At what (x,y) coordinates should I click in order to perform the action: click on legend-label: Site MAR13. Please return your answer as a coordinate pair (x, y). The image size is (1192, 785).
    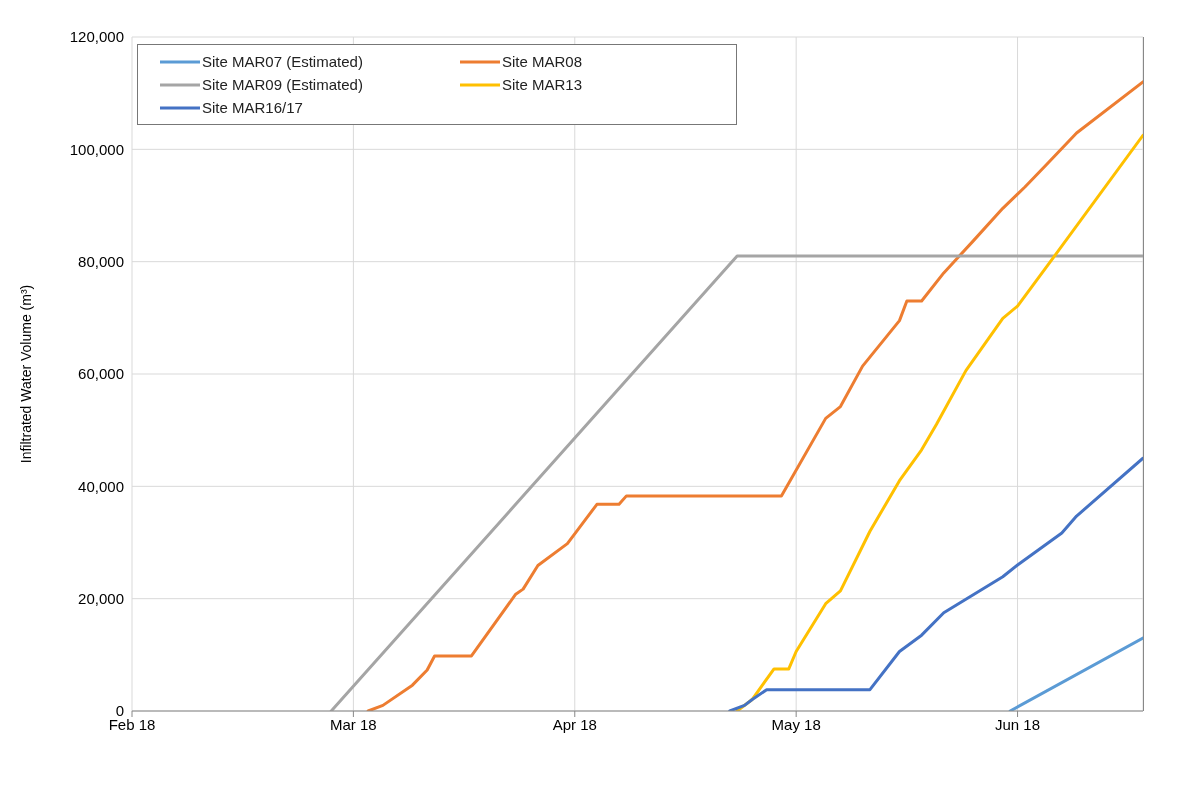
    Looking at the image, I should click on (542, 84).